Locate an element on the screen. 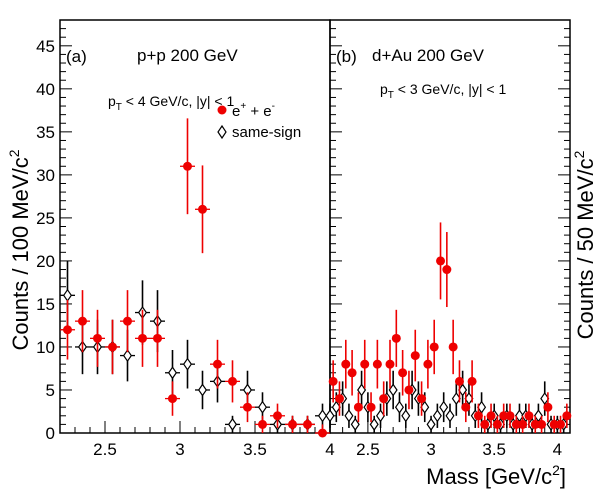 The width and height of the screenshot is (600, 495). y-tick-label: 45 is located at coordinates (45, 46).